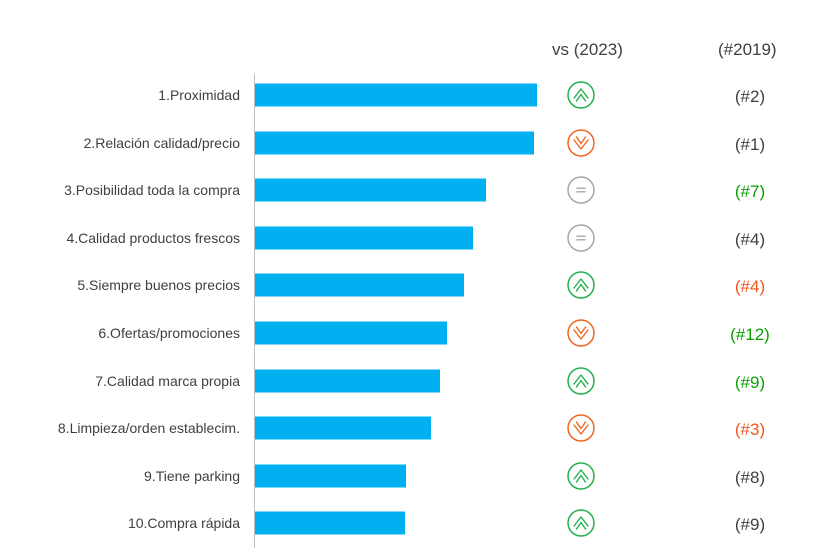 The image size is (814, 552). Describe the element at coordinates (153, 237) in the screenshot. I see `category-label: 4.Calidad productos frescos` at that location.